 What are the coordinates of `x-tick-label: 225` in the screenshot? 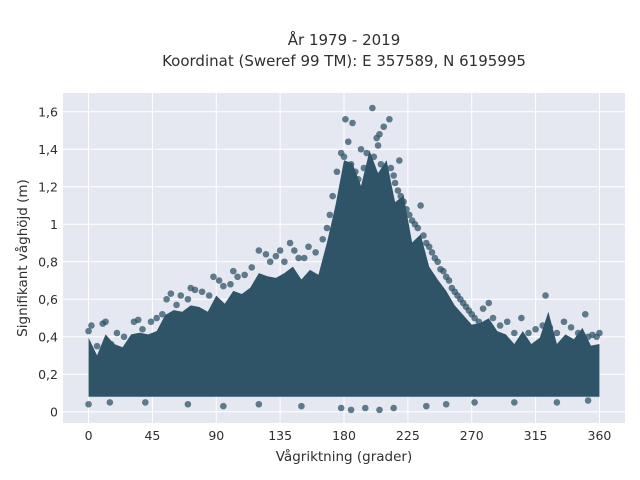 It's located at (408, 435).